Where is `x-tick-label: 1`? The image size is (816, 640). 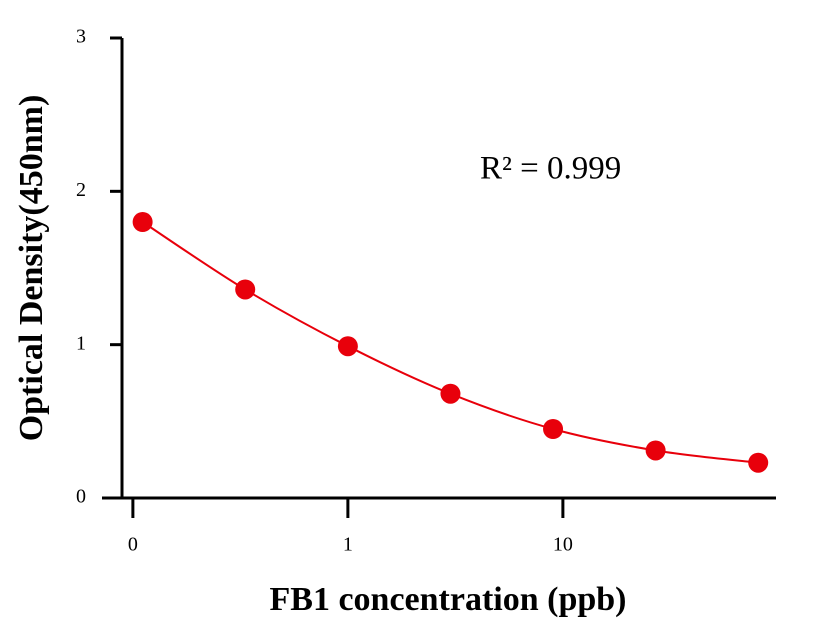 x-tick-label: 1 is located at coordinates (348, 545).